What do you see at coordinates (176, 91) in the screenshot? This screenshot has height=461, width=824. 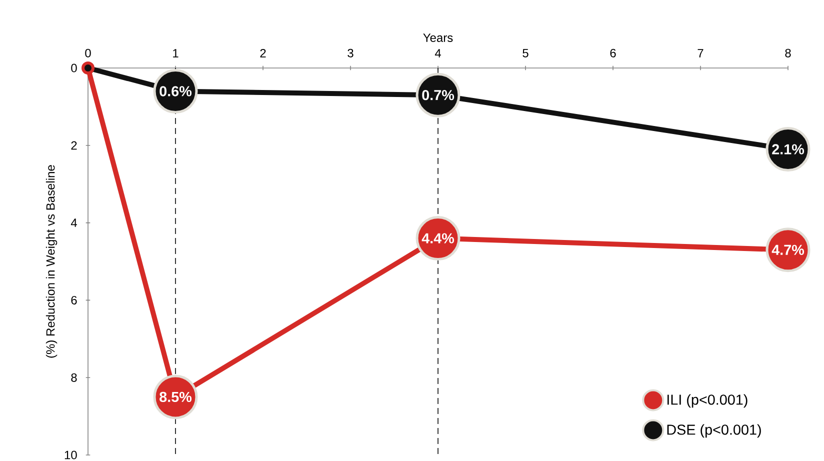 I see `data-label: 0.6%` at bounding box center [176, 91].